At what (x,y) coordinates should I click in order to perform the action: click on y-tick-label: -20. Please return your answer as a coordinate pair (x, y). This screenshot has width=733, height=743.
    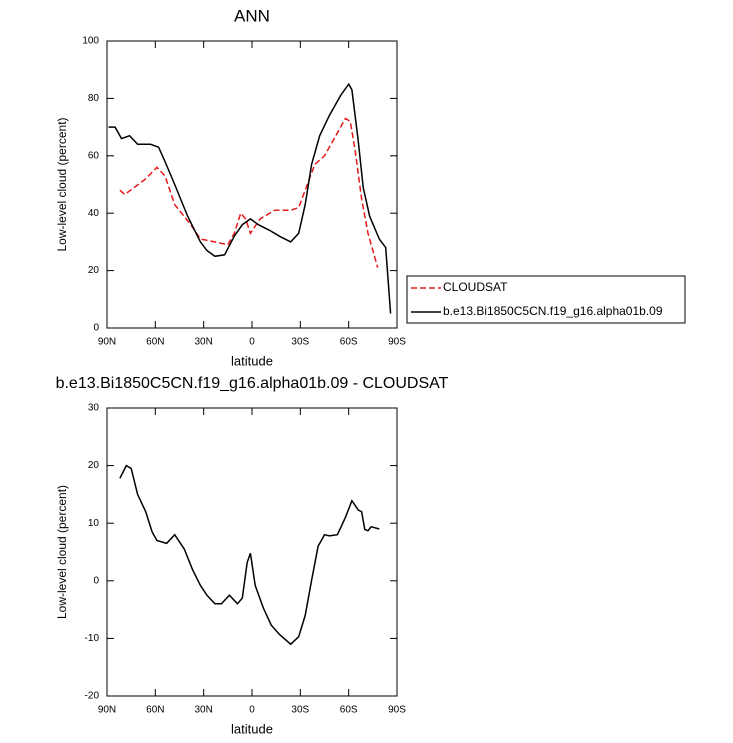
    Looking at the image, I should click on (92, 696).